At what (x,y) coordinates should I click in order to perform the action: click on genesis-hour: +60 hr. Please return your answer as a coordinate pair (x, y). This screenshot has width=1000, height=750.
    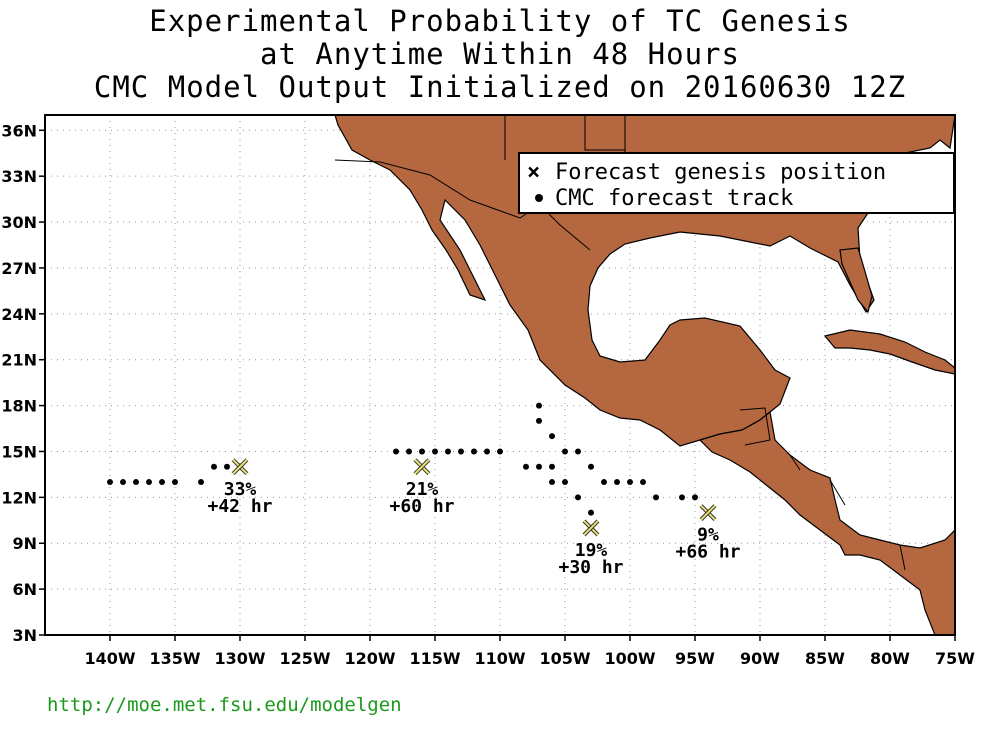
    Looking at the image, I should click on (421, 506).